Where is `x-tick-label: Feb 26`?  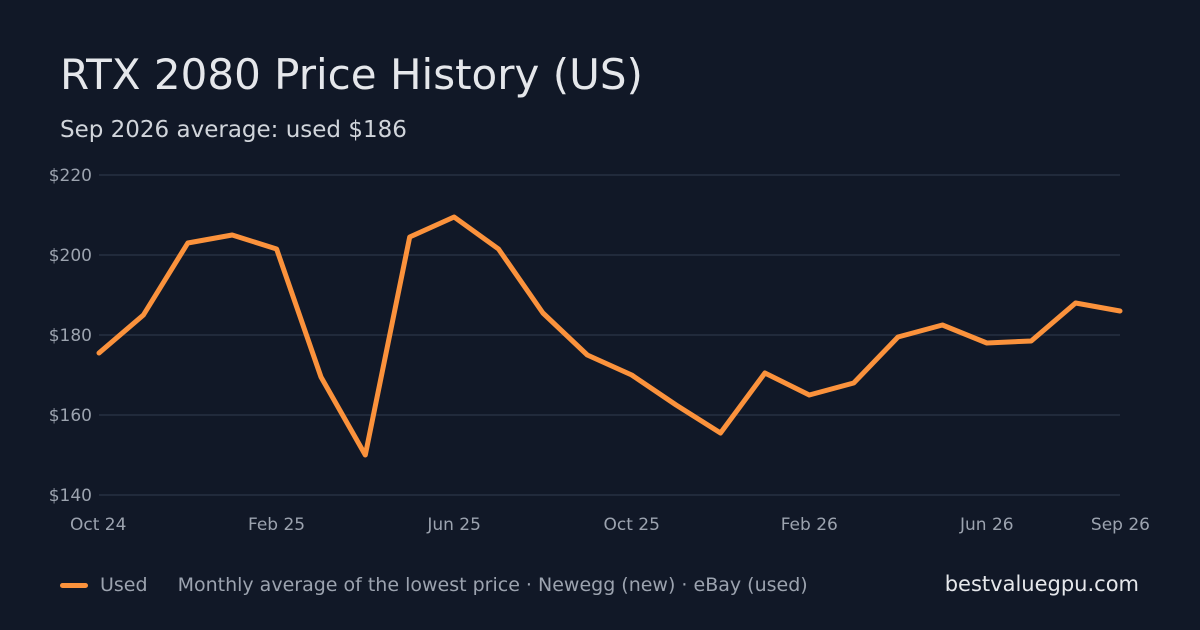 x-tick-label: Feb 26 is located at coordinates (809, 525).